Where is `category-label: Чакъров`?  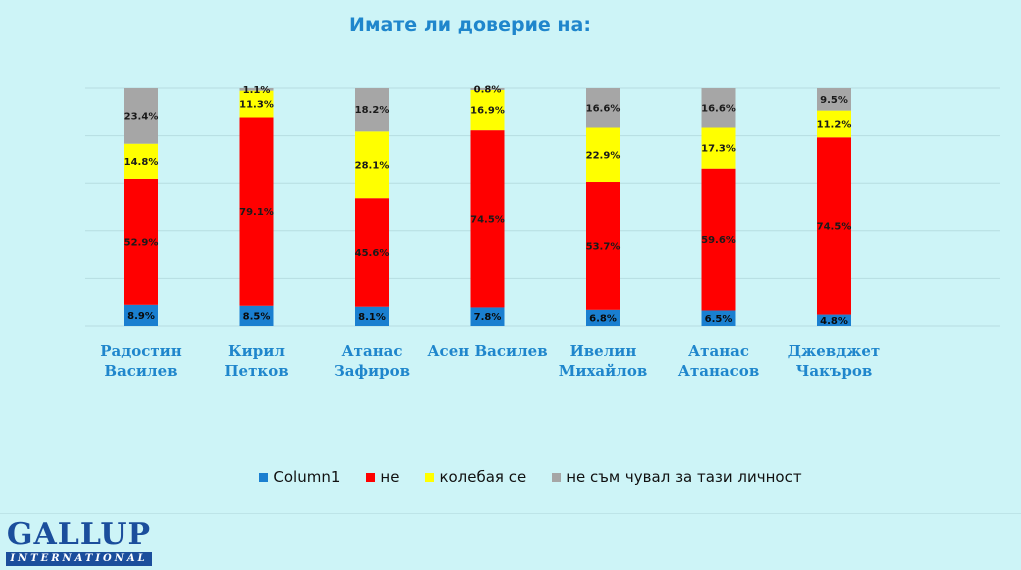
category-label: Чакъров is located at coordinates (834, 371).